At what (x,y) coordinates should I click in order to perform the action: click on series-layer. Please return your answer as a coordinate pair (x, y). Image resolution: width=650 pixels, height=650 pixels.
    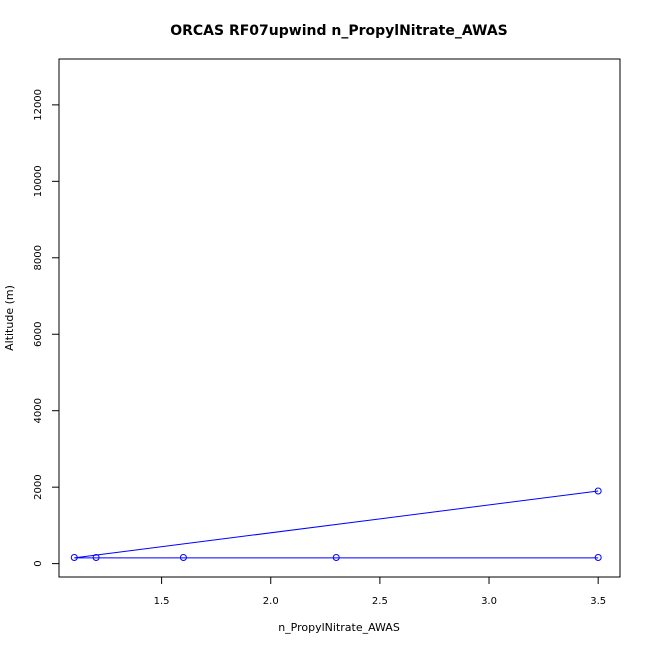
    Looking at the image, I should click on (336, 524).